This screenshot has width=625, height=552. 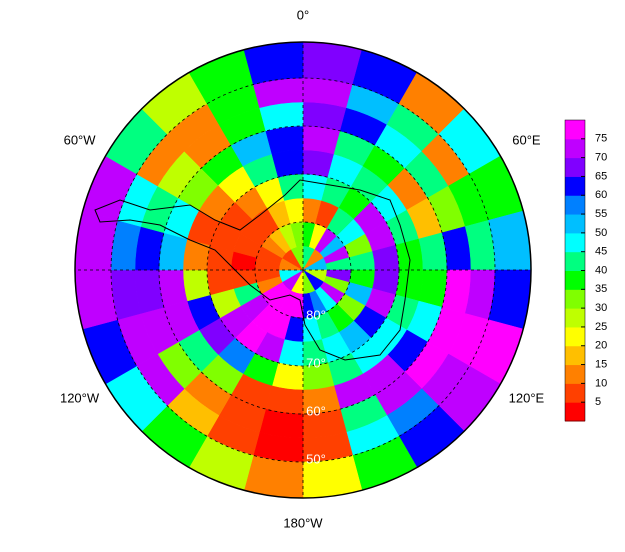 I want to click on longitude-label: 120°W, so click(x=80, y=397).